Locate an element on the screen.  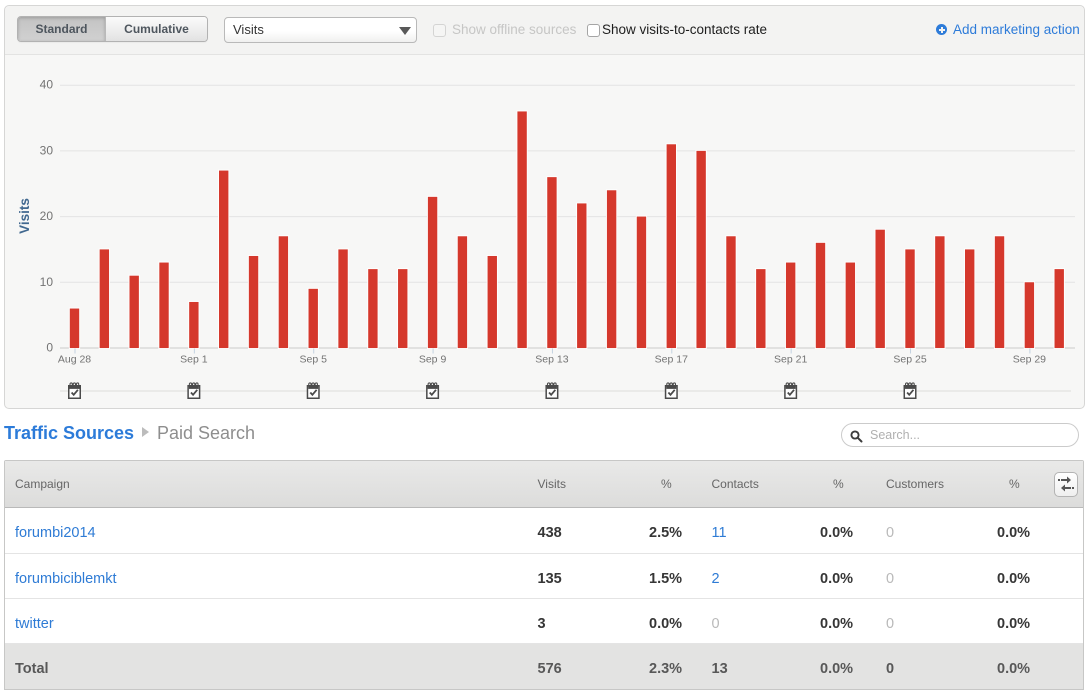
svg-text: Visits is located at coordinates (24, 216).